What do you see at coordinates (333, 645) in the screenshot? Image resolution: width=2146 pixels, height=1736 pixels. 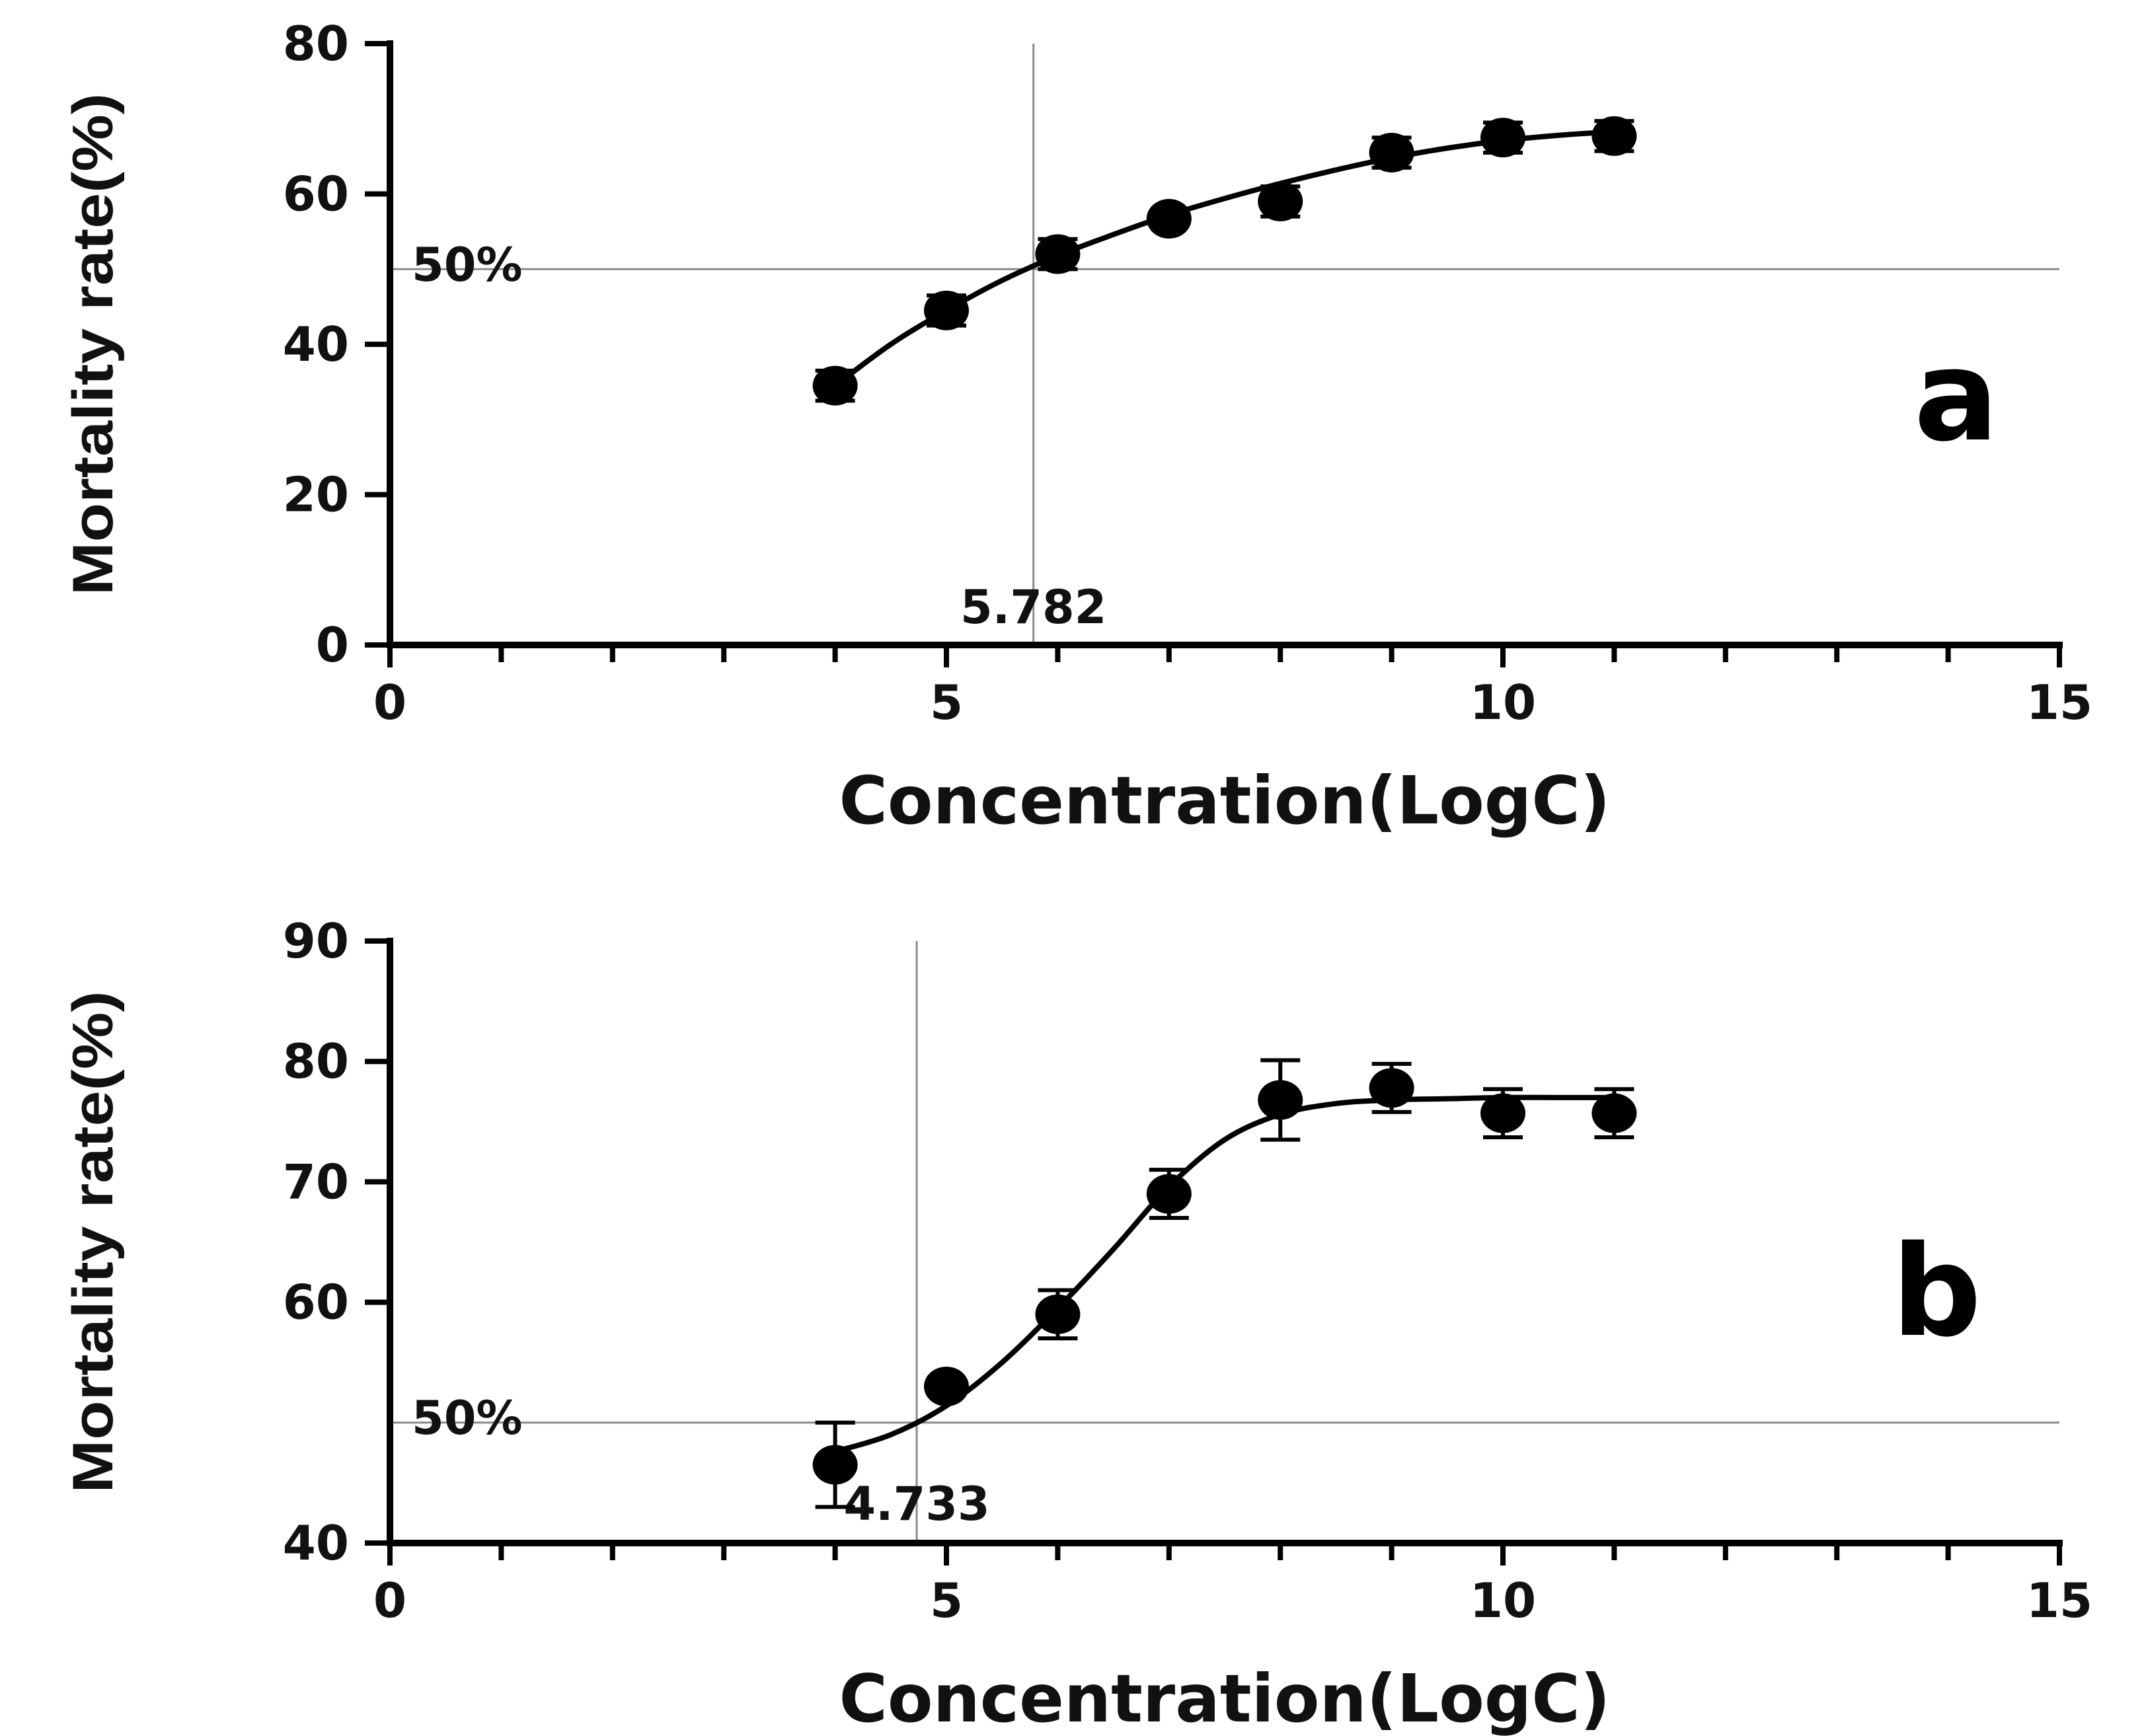 I see `y-tick-label: 0` at bounding box center [333, 645].